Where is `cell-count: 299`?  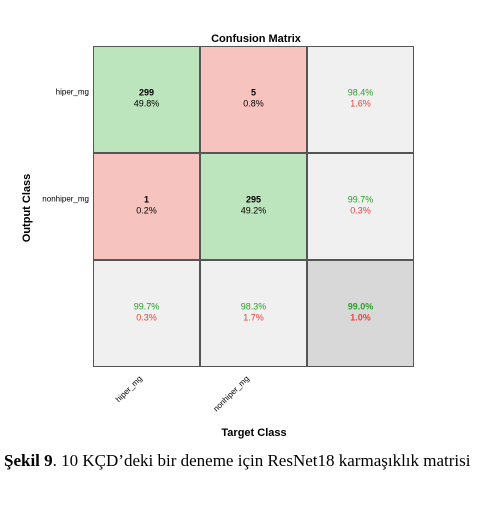 cell-count: 299 is located at coordinates (146, 93).